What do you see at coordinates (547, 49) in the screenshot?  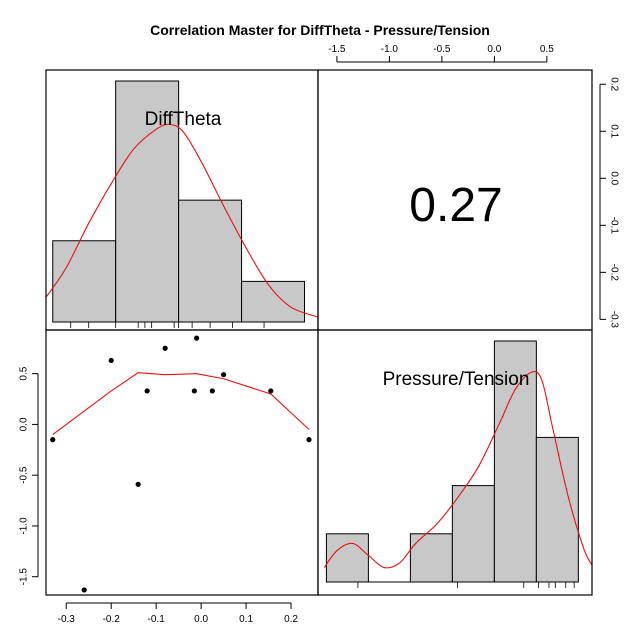 I see `top-tick-label-4: 0.5` at bounding box center [547, 49].